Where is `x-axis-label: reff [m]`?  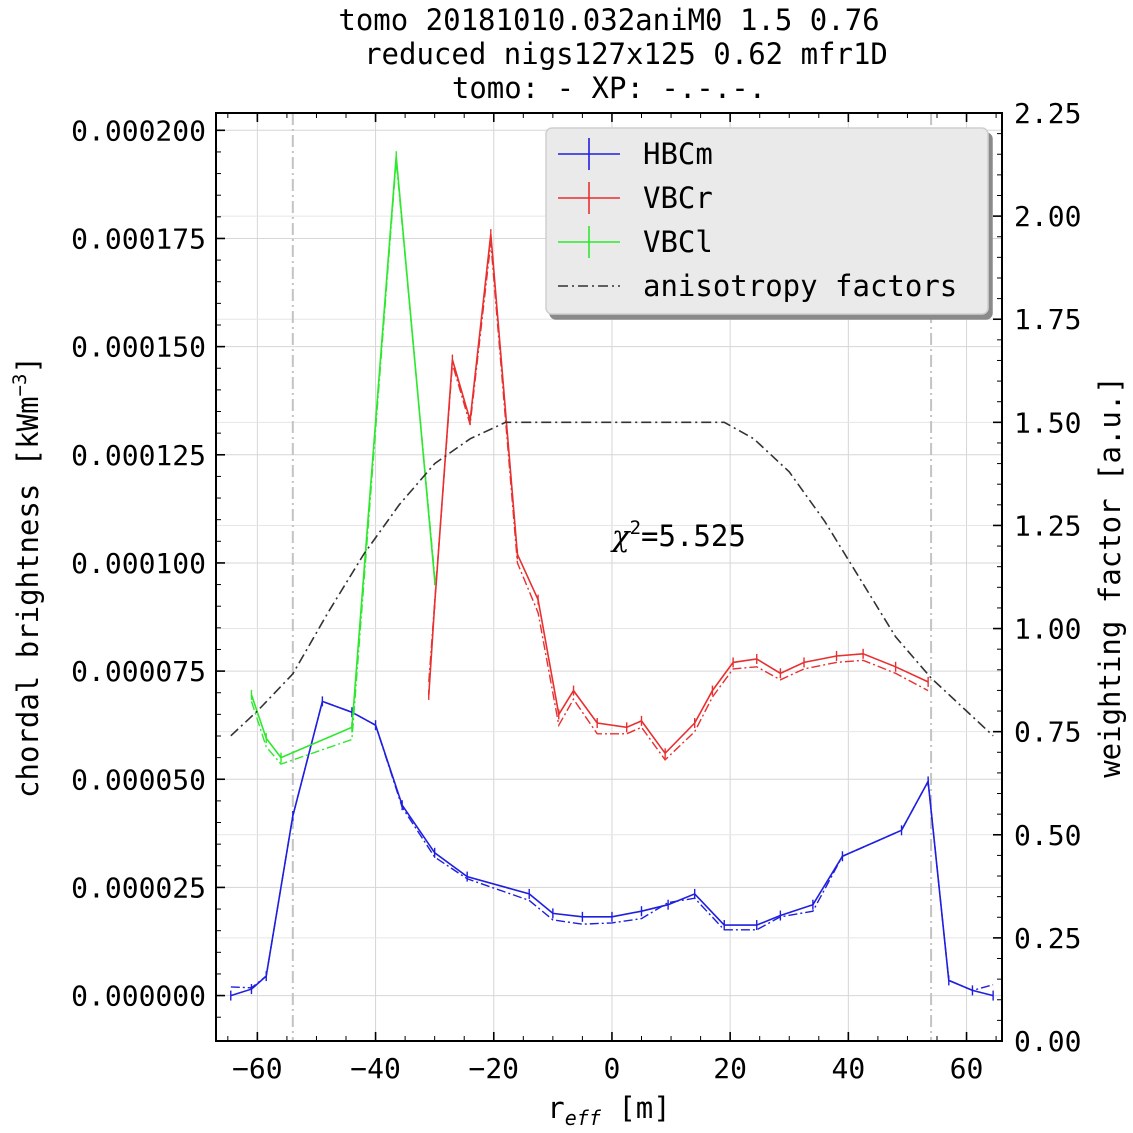
x-axis-label: reff [m] is located at coordinates (608, 1110).